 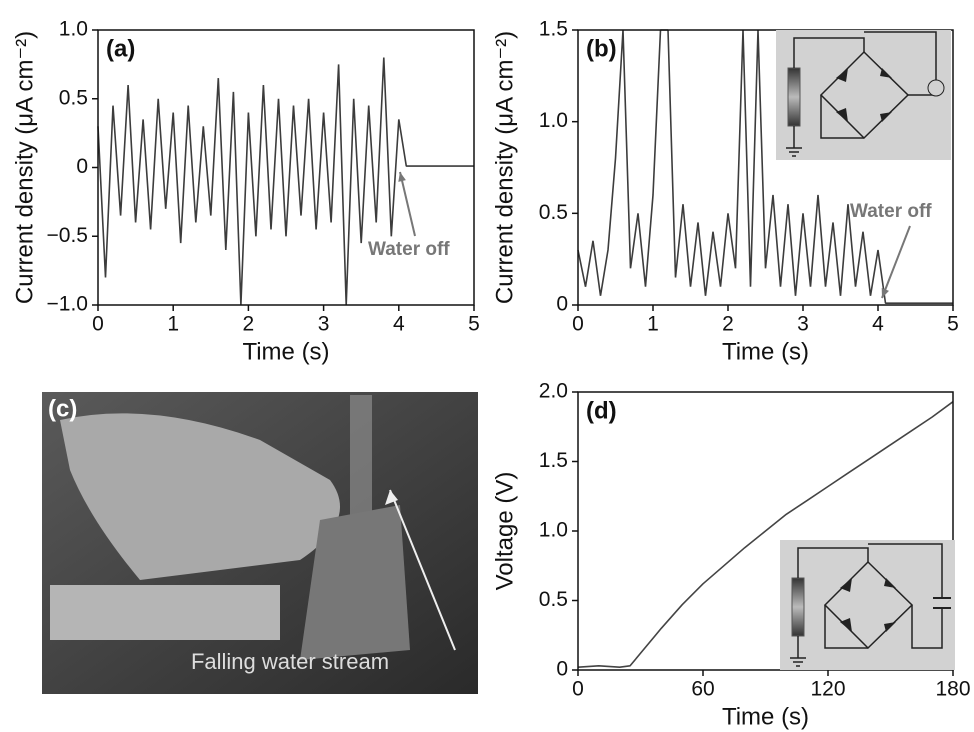 I want to click on y-axis-title: Voltage (V), so click(x=504, y=531).